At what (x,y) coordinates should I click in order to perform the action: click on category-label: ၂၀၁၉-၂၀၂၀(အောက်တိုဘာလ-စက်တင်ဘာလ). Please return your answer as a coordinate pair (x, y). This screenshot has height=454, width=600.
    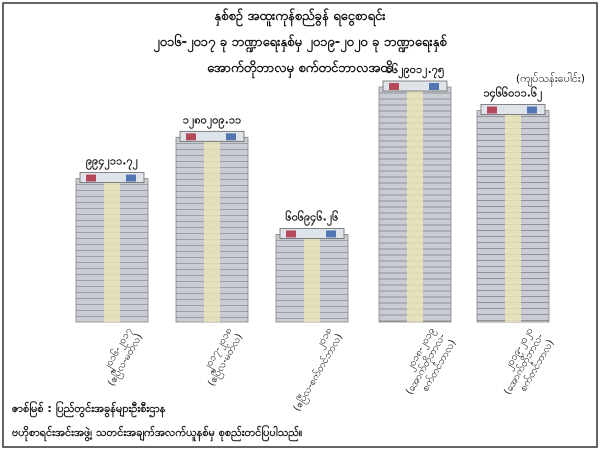
    Looking at the image, I should click on (528, 362).